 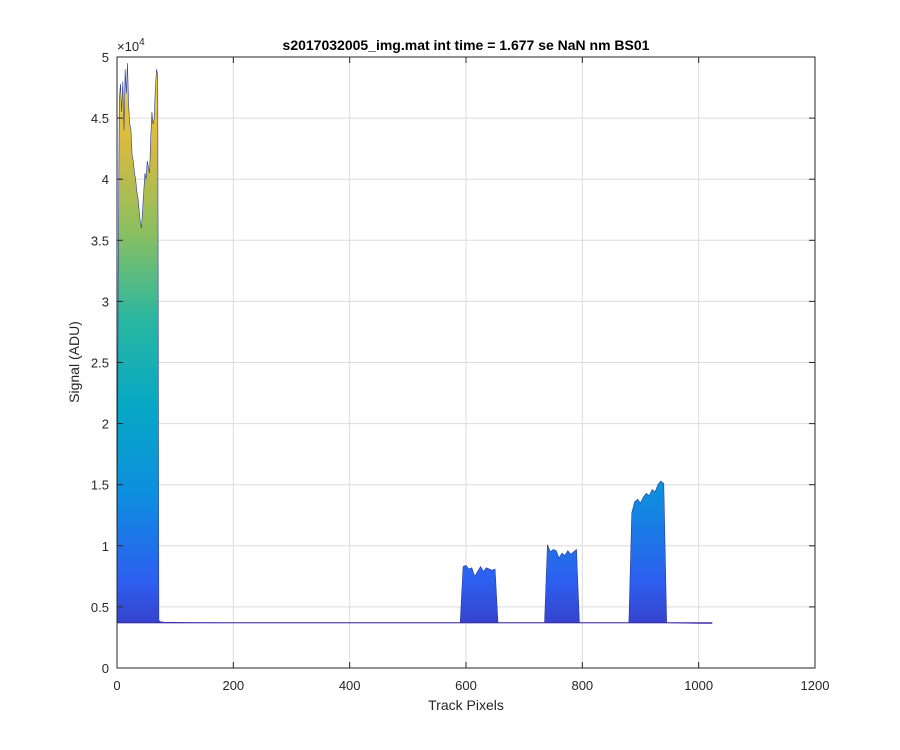 I want to click on x-tick-labels: 0 200 400 600 800 1000 1200, so click(x=471, y=685).